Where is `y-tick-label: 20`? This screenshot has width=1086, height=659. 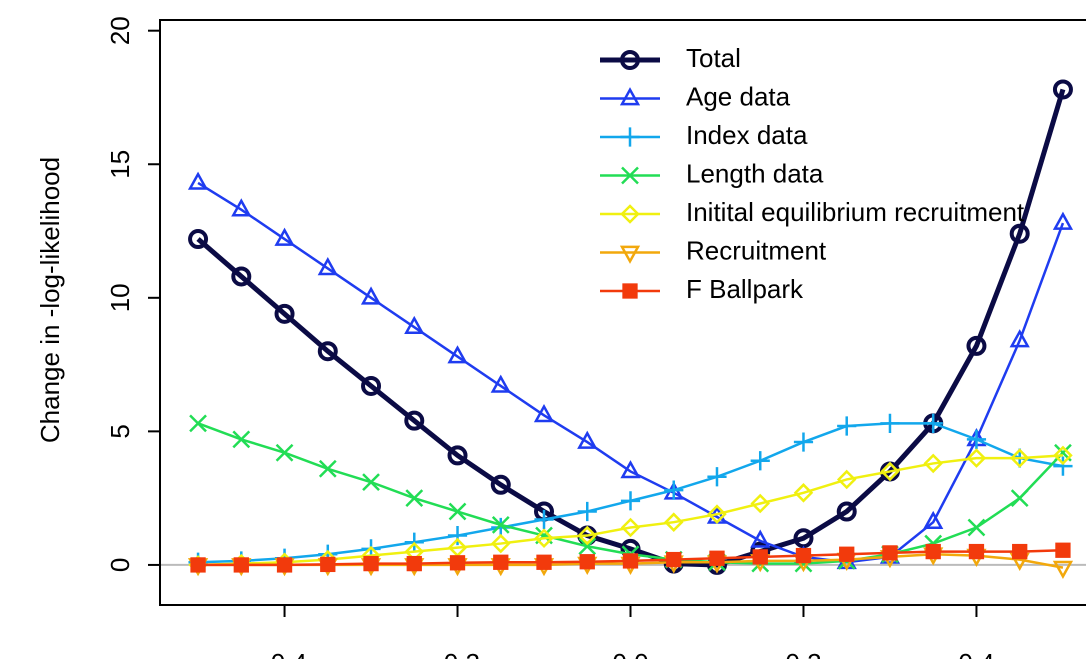
y-tick-label: 20 is located at coordinates (120, 30).